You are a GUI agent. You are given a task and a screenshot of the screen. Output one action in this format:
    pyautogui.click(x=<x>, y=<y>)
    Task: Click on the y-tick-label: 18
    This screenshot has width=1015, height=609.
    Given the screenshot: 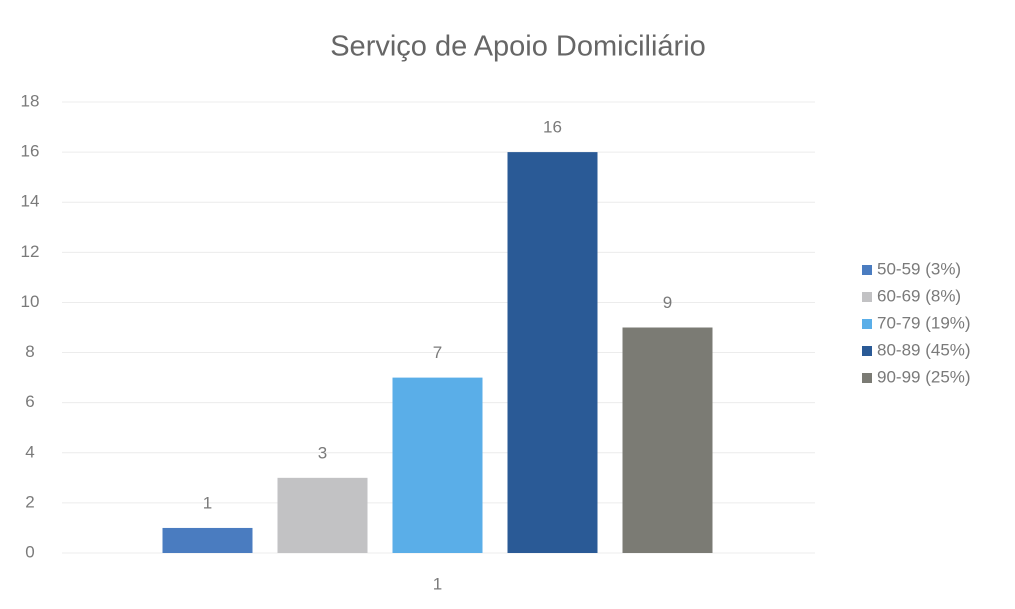 What is the action you would take?
    pyautogui.click(x=30, y=100)
    